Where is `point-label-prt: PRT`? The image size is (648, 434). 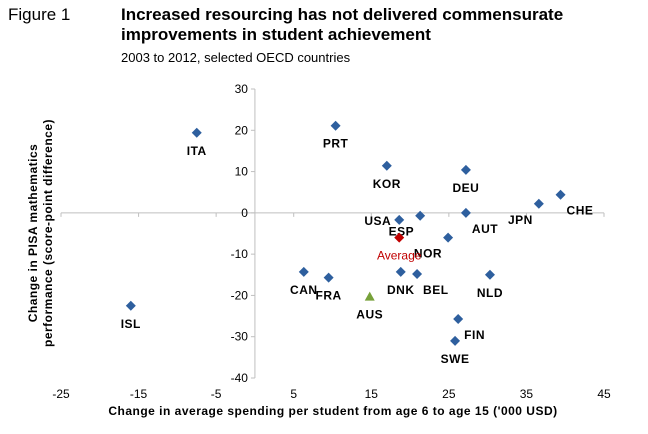 point-label-prt: PRT is located at coordinates (336, 144).